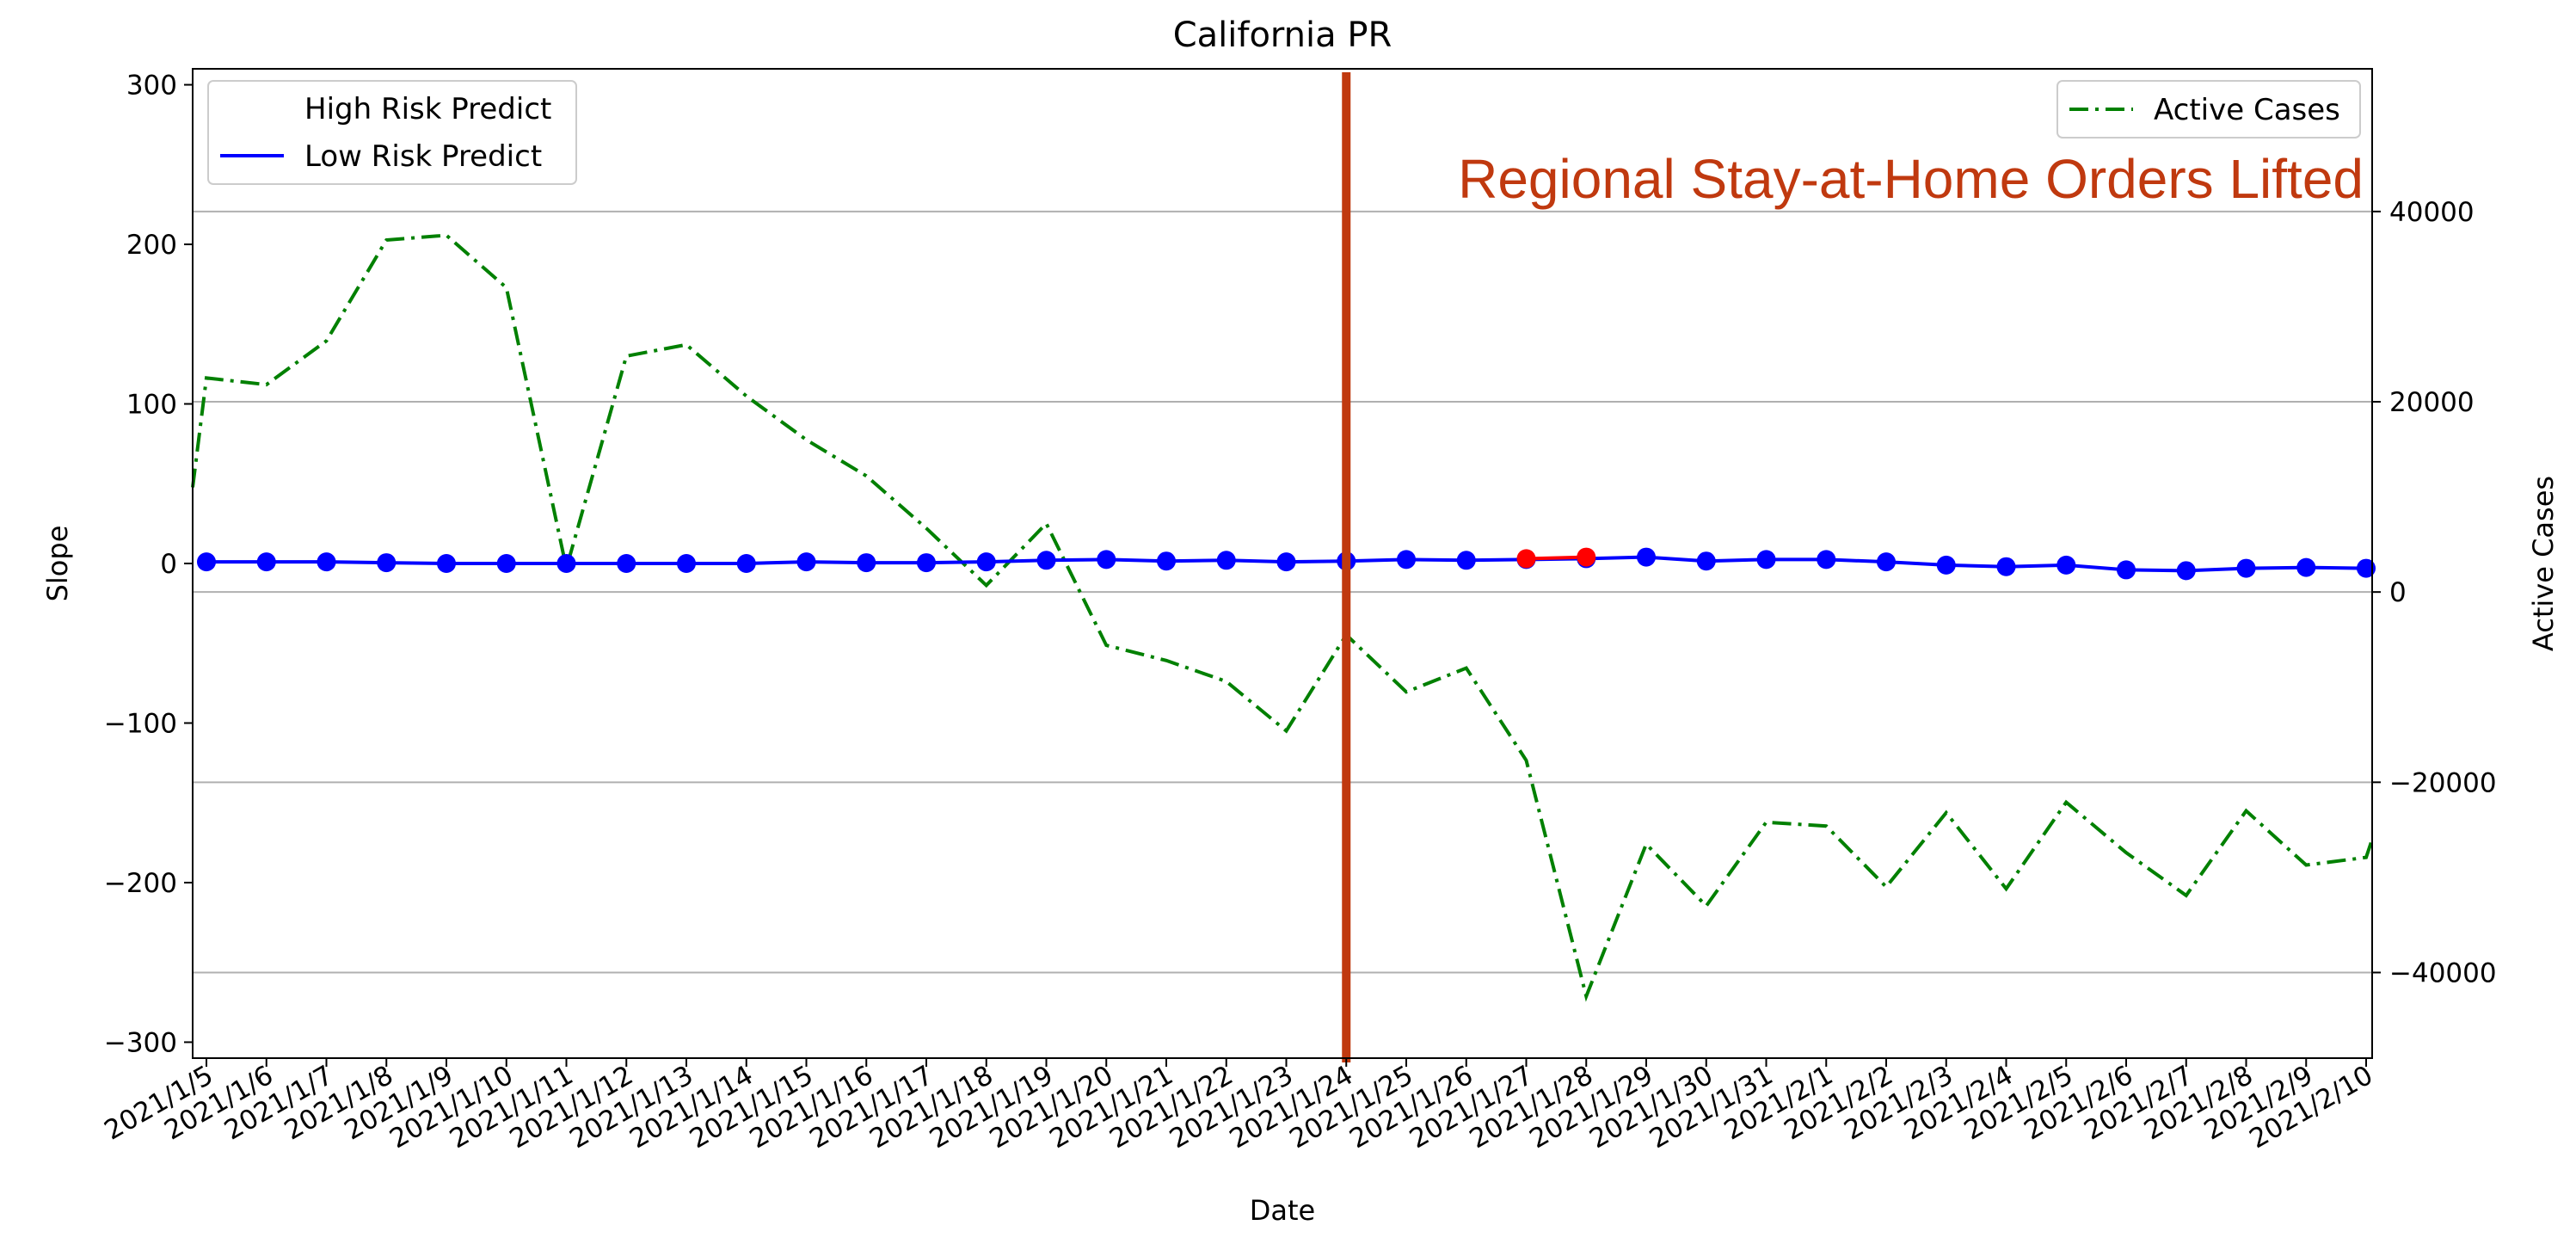  I want to click on y-tick-label: 0, so click(168, 565).